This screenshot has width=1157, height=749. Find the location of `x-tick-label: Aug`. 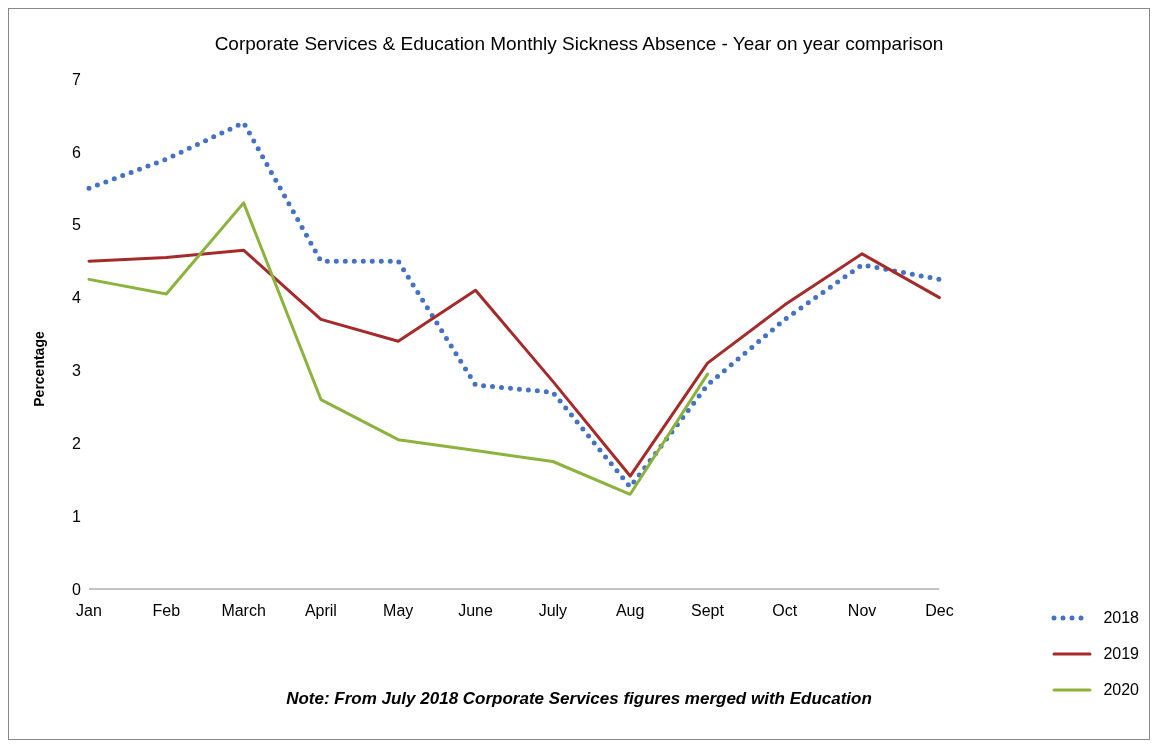

x-tick-label: Aug is located at coordinates (630, 611).